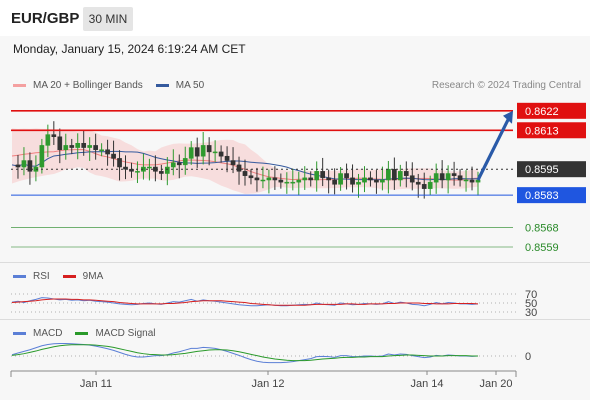 The height and width of the screenshot is (400, 590). What do you see at coordinates (542, 229) in the screenshot?
I see `level-label-4: 0.8568` at bounding box center [542, 229].